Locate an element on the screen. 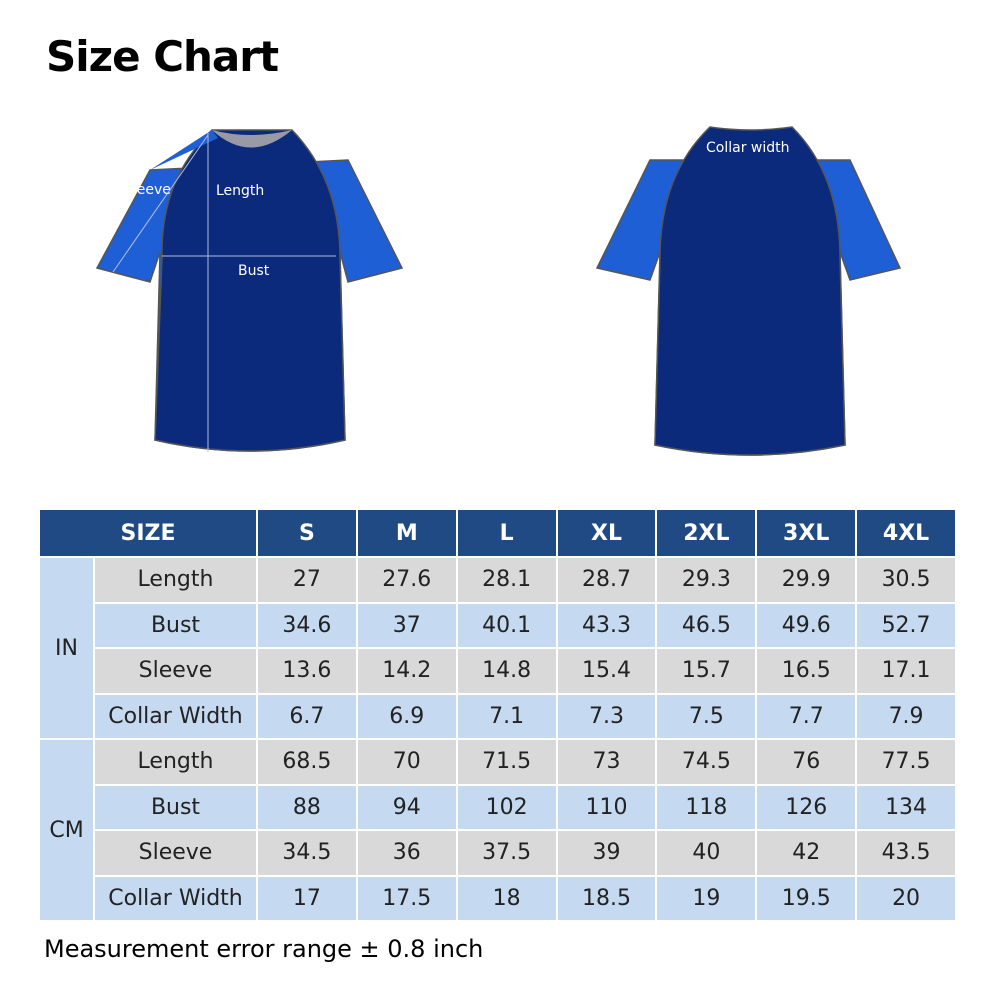  front-label: Sleeve is located at coordinates (147, 190).